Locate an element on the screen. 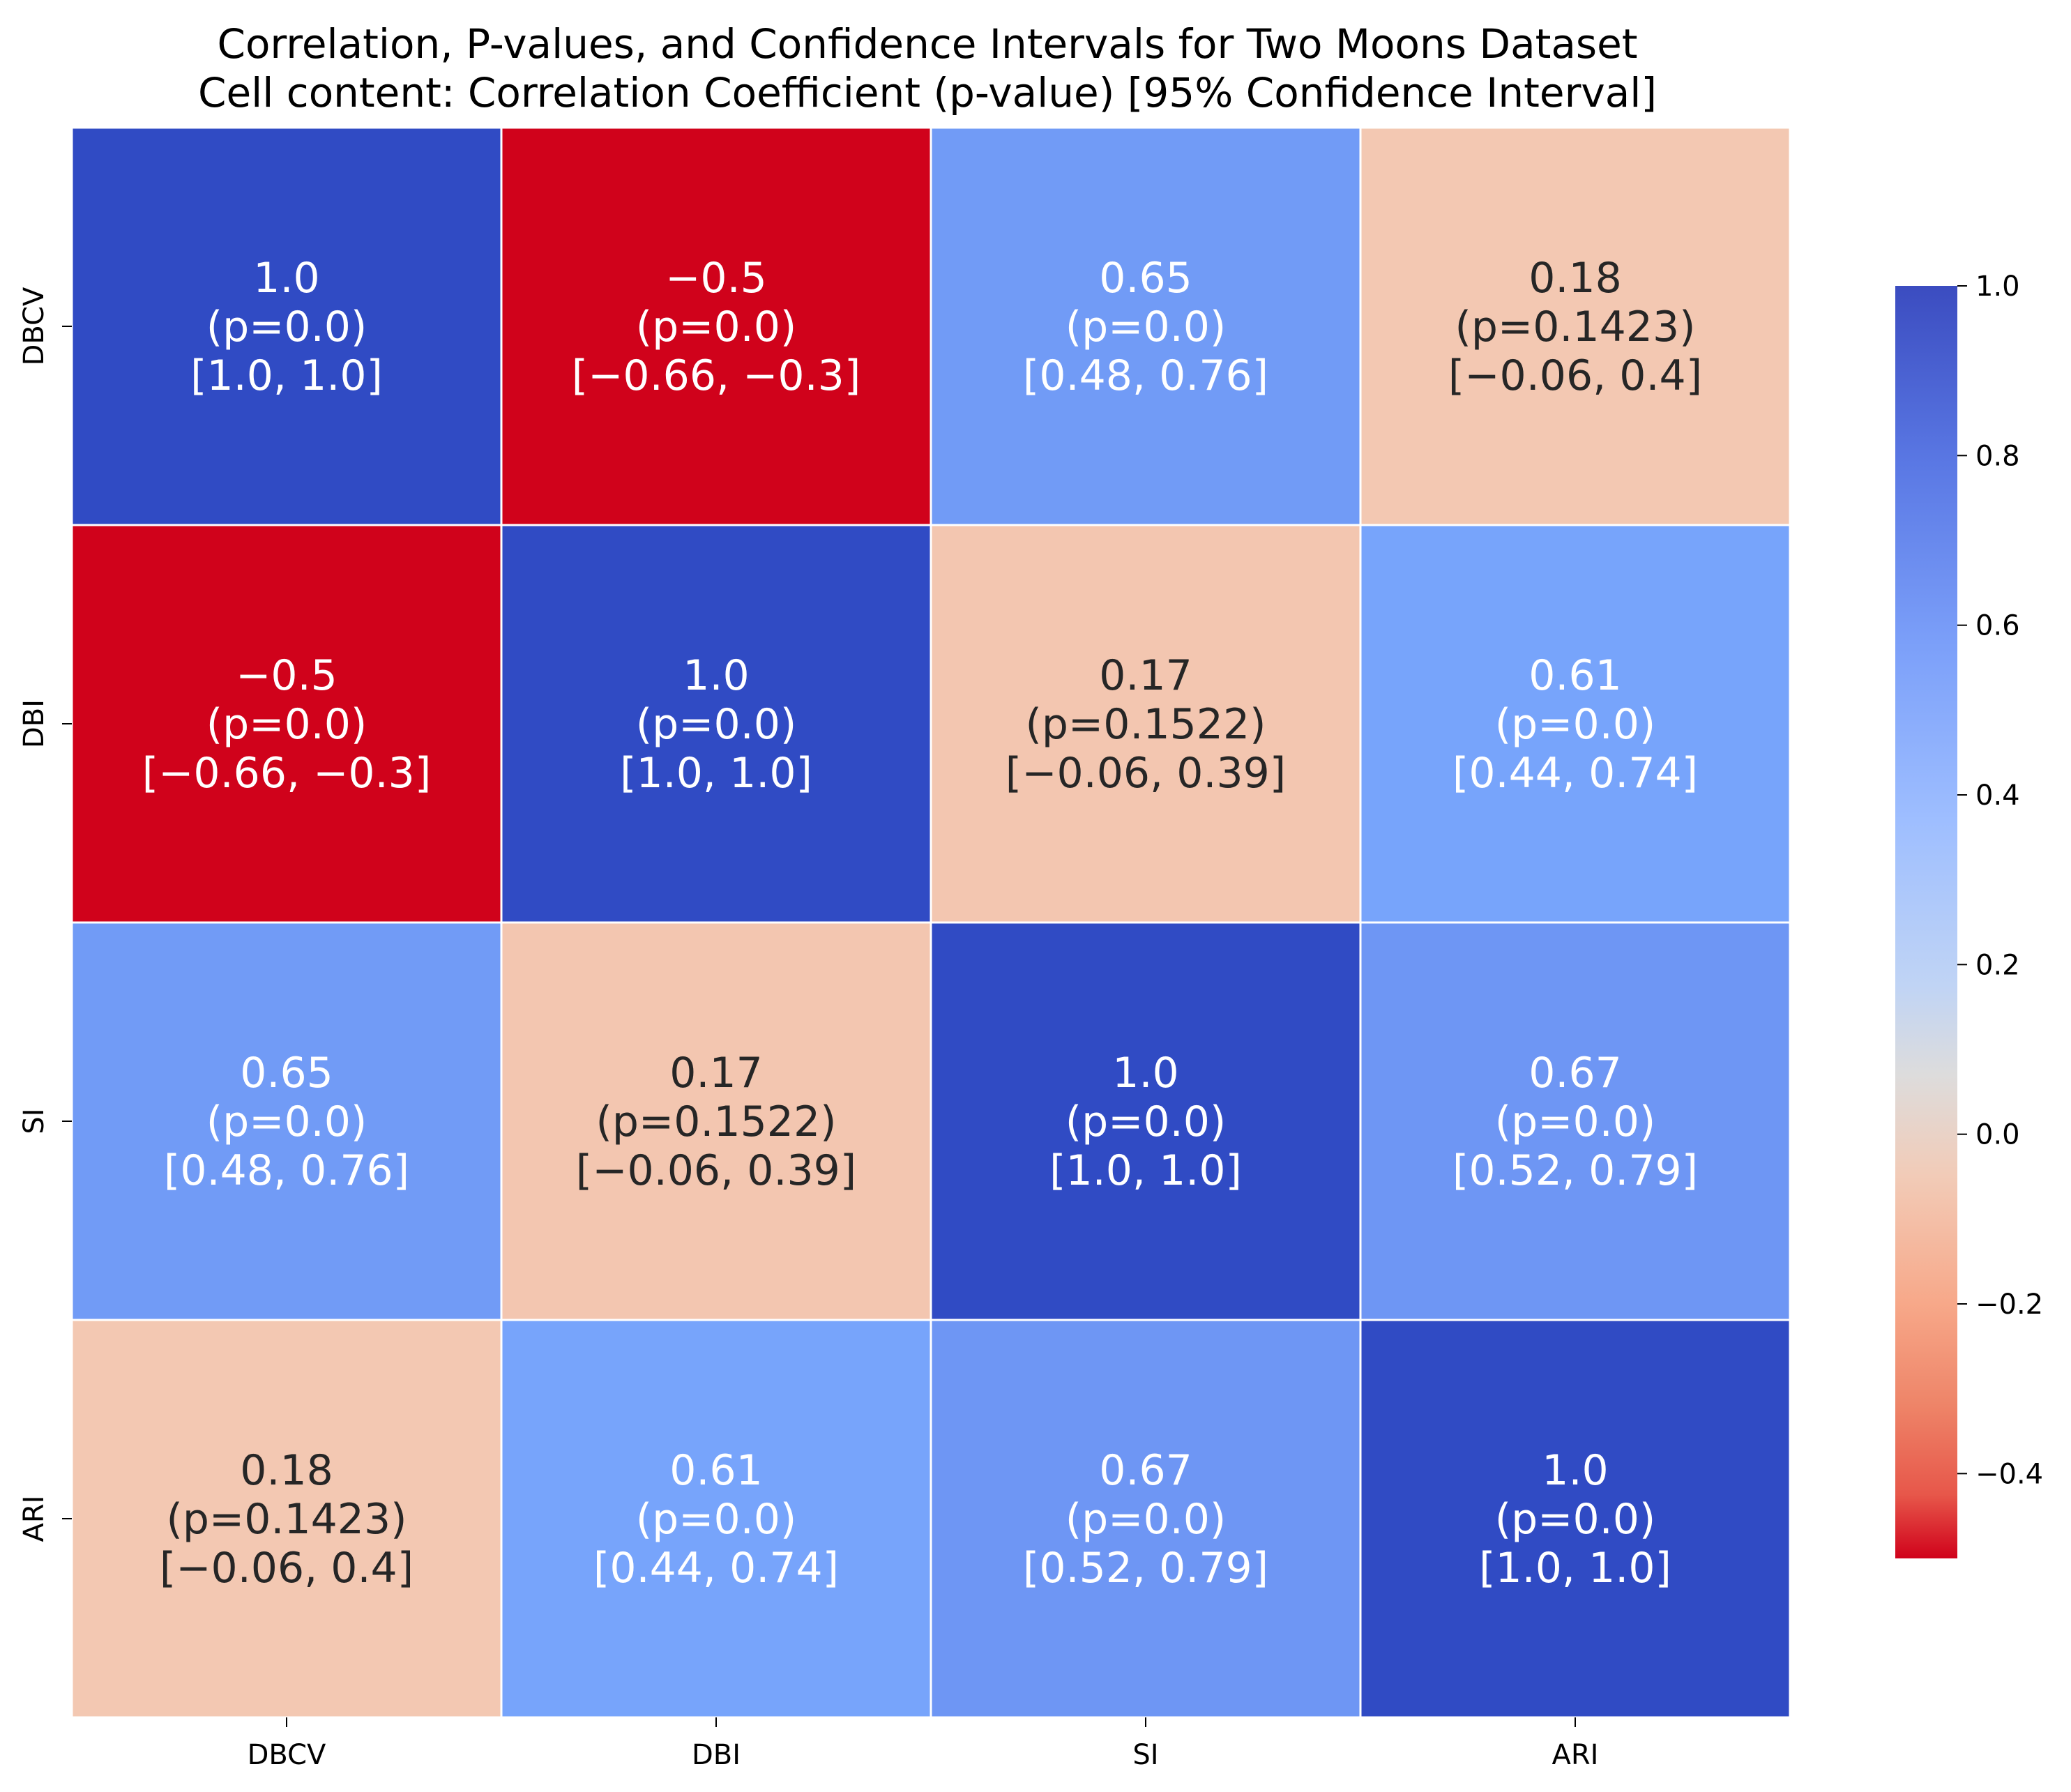 Image resolution: width=2071 pixels, height=1792 pixels. heatmap-cell-ari-ari is located at coordinates (1575, 1519).